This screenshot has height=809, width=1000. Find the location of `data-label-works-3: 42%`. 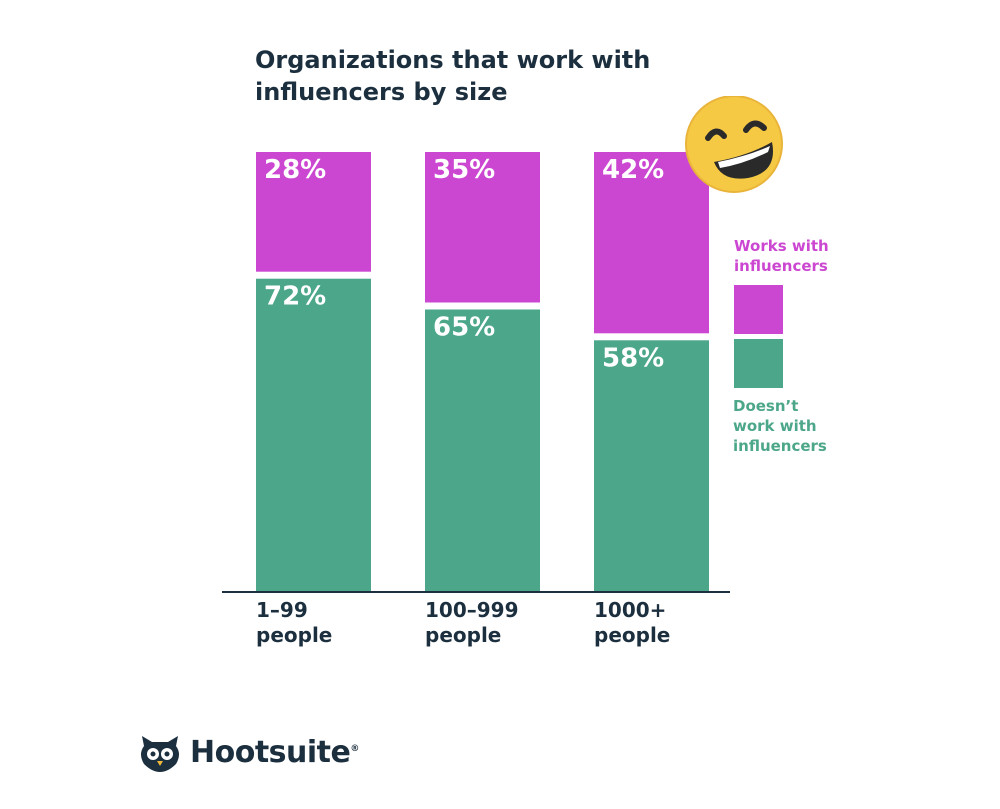

data-label-works-3: 42% is located at coordinates (633, 170).